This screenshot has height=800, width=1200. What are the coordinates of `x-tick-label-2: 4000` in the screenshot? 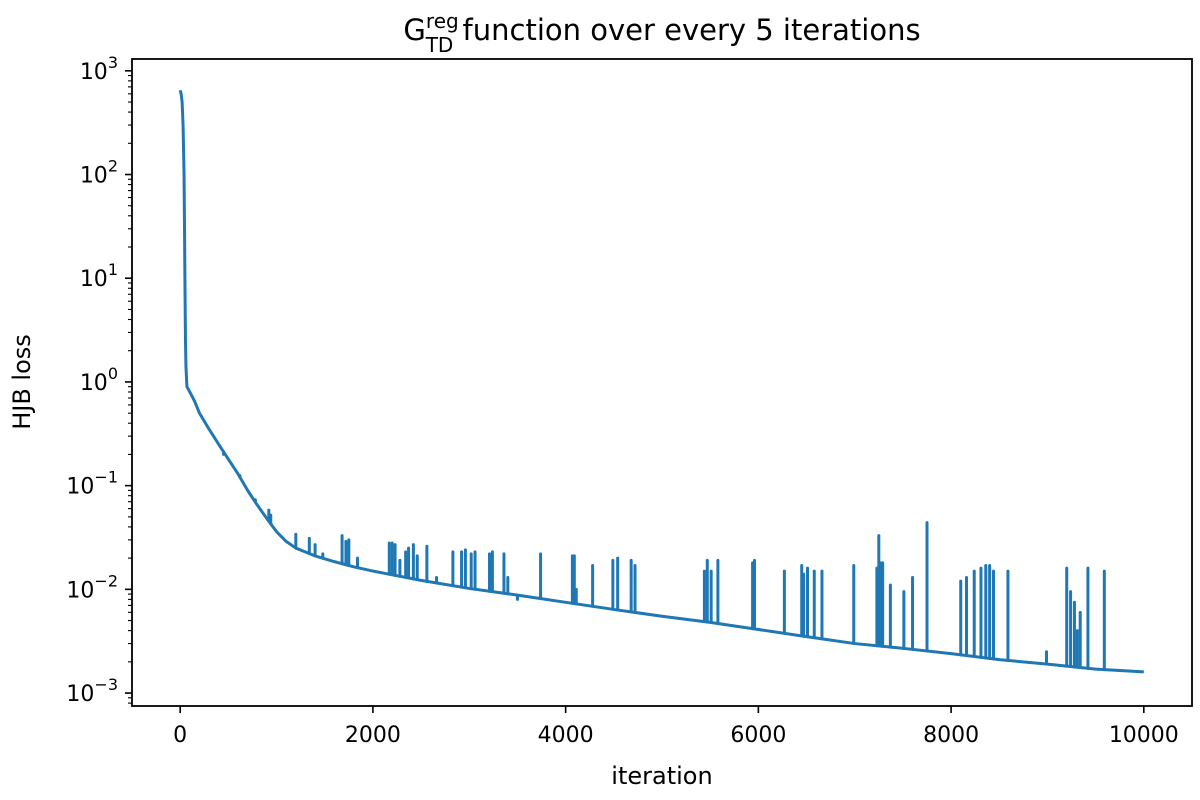 It's located at (566, 735).